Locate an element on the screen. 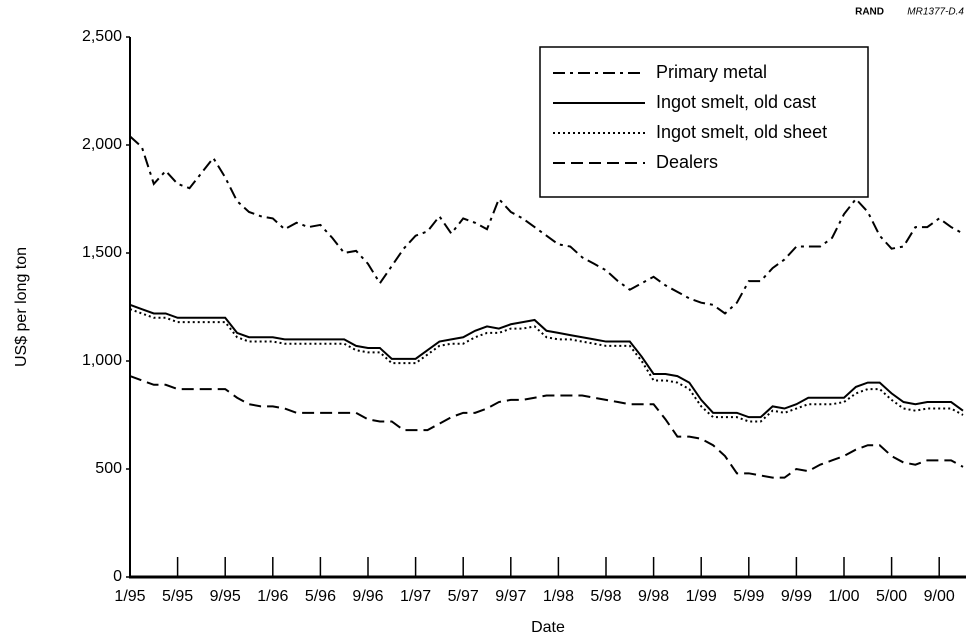 The width and height of the screenshot is (969, 638). legend-label: Ingot smelt, old cast is located at coordinates (736, 102).